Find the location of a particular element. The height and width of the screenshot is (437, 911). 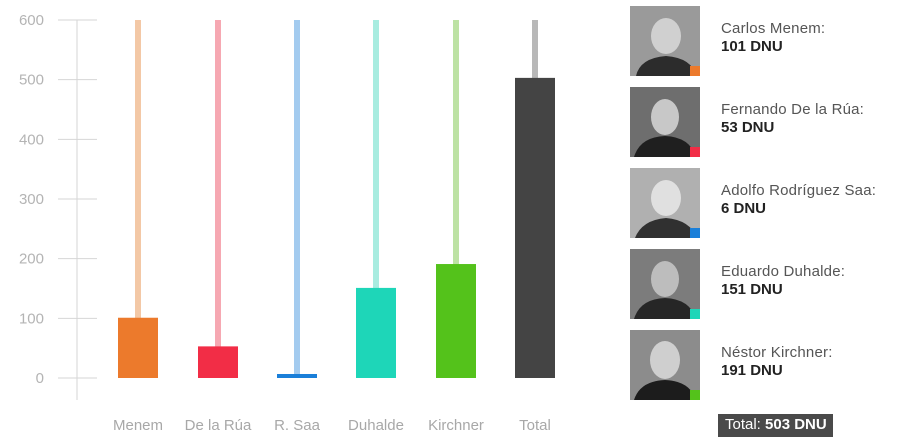

legend-value: 101 DNU is located at coordinates (752, 46).